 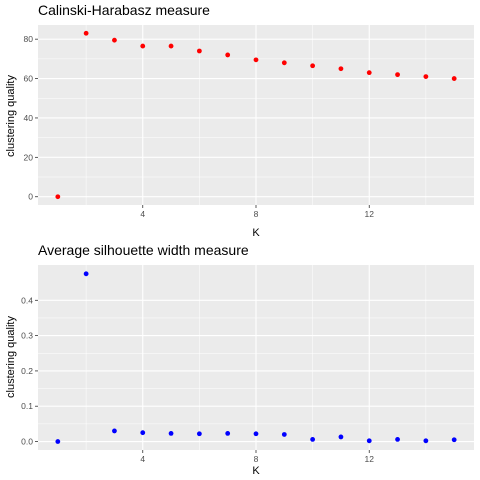 I want to click on y-tick-label: 0.4, so click(x=27, y=300).